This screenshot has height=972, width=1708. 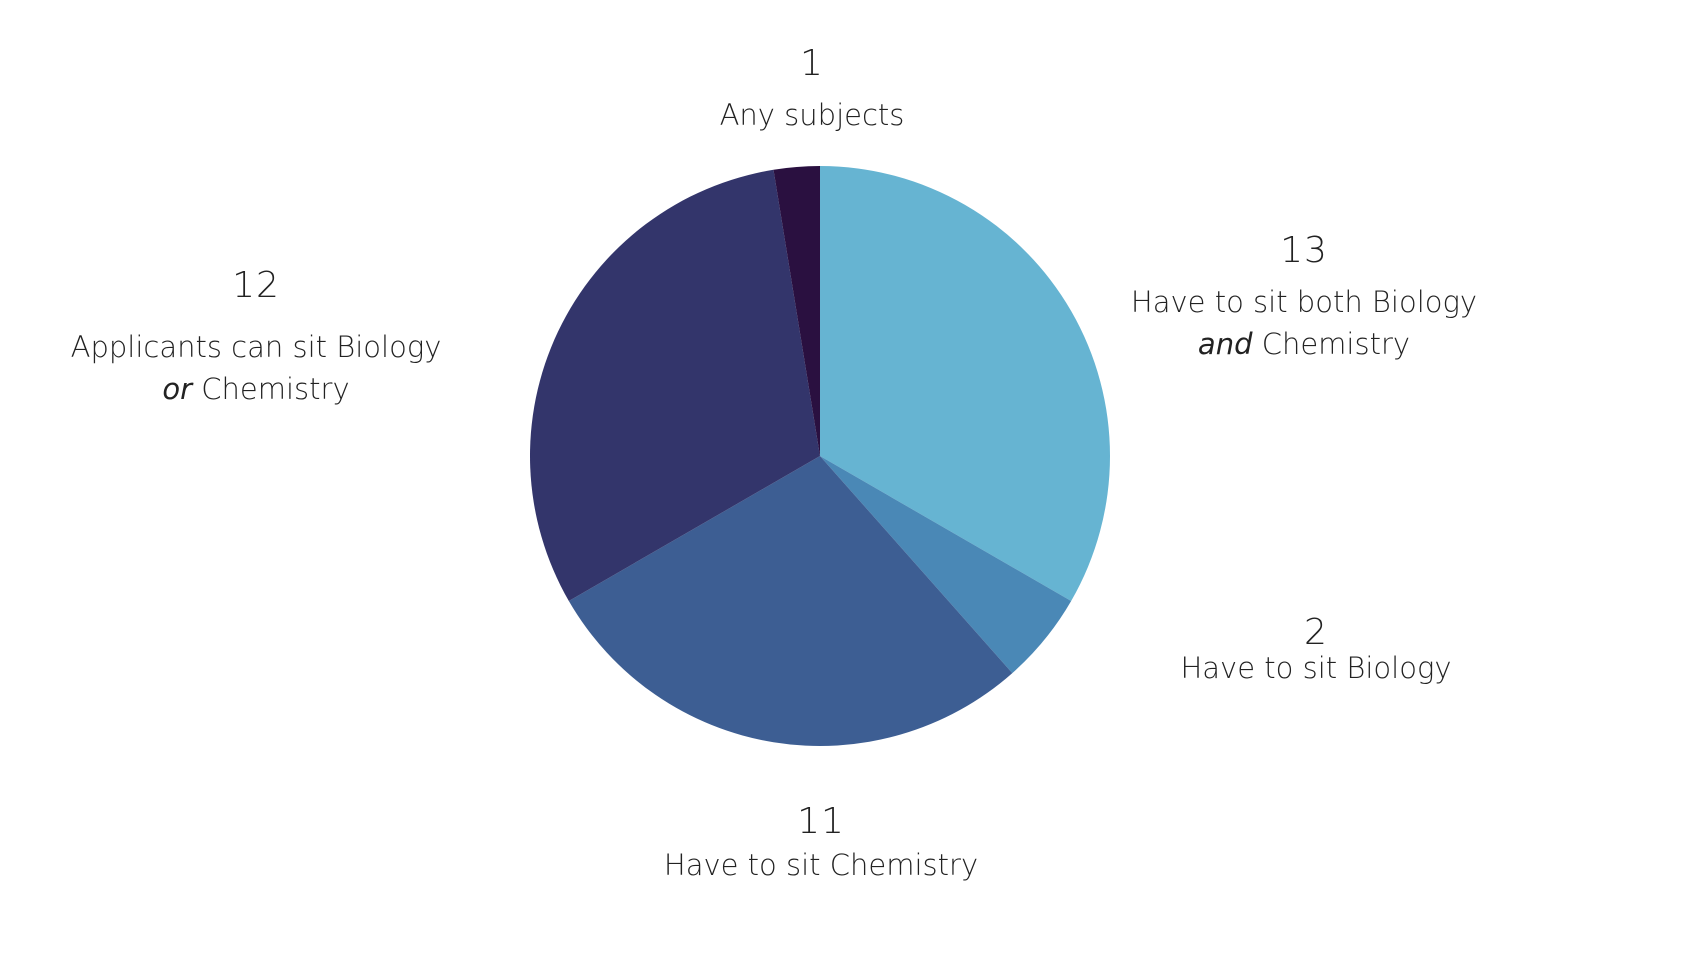 I want to click on pie-slice-chemistry, so click(x=790, y=601).